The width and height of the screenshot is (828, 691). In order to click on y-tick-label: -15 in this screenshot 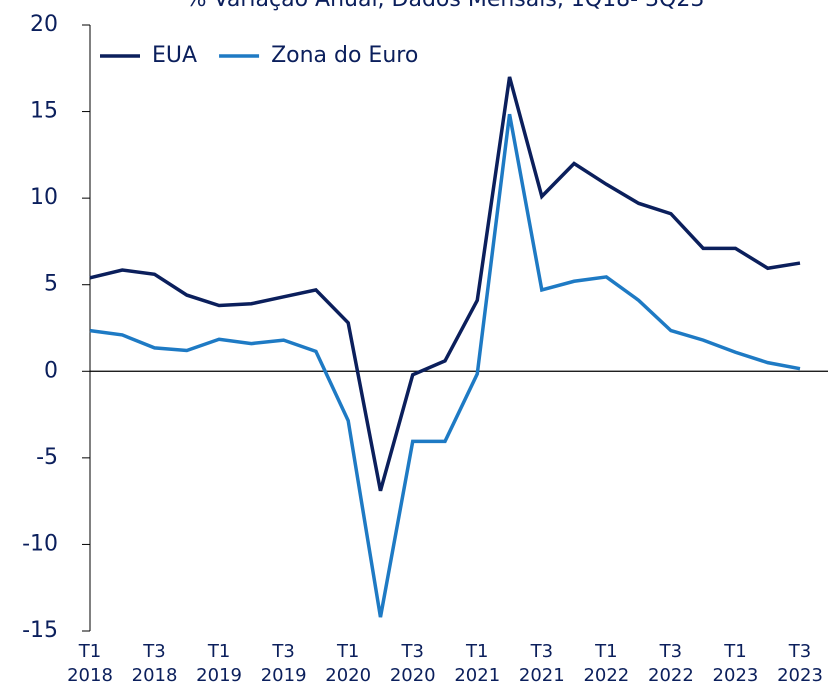, I will do `click(40, 630)`.